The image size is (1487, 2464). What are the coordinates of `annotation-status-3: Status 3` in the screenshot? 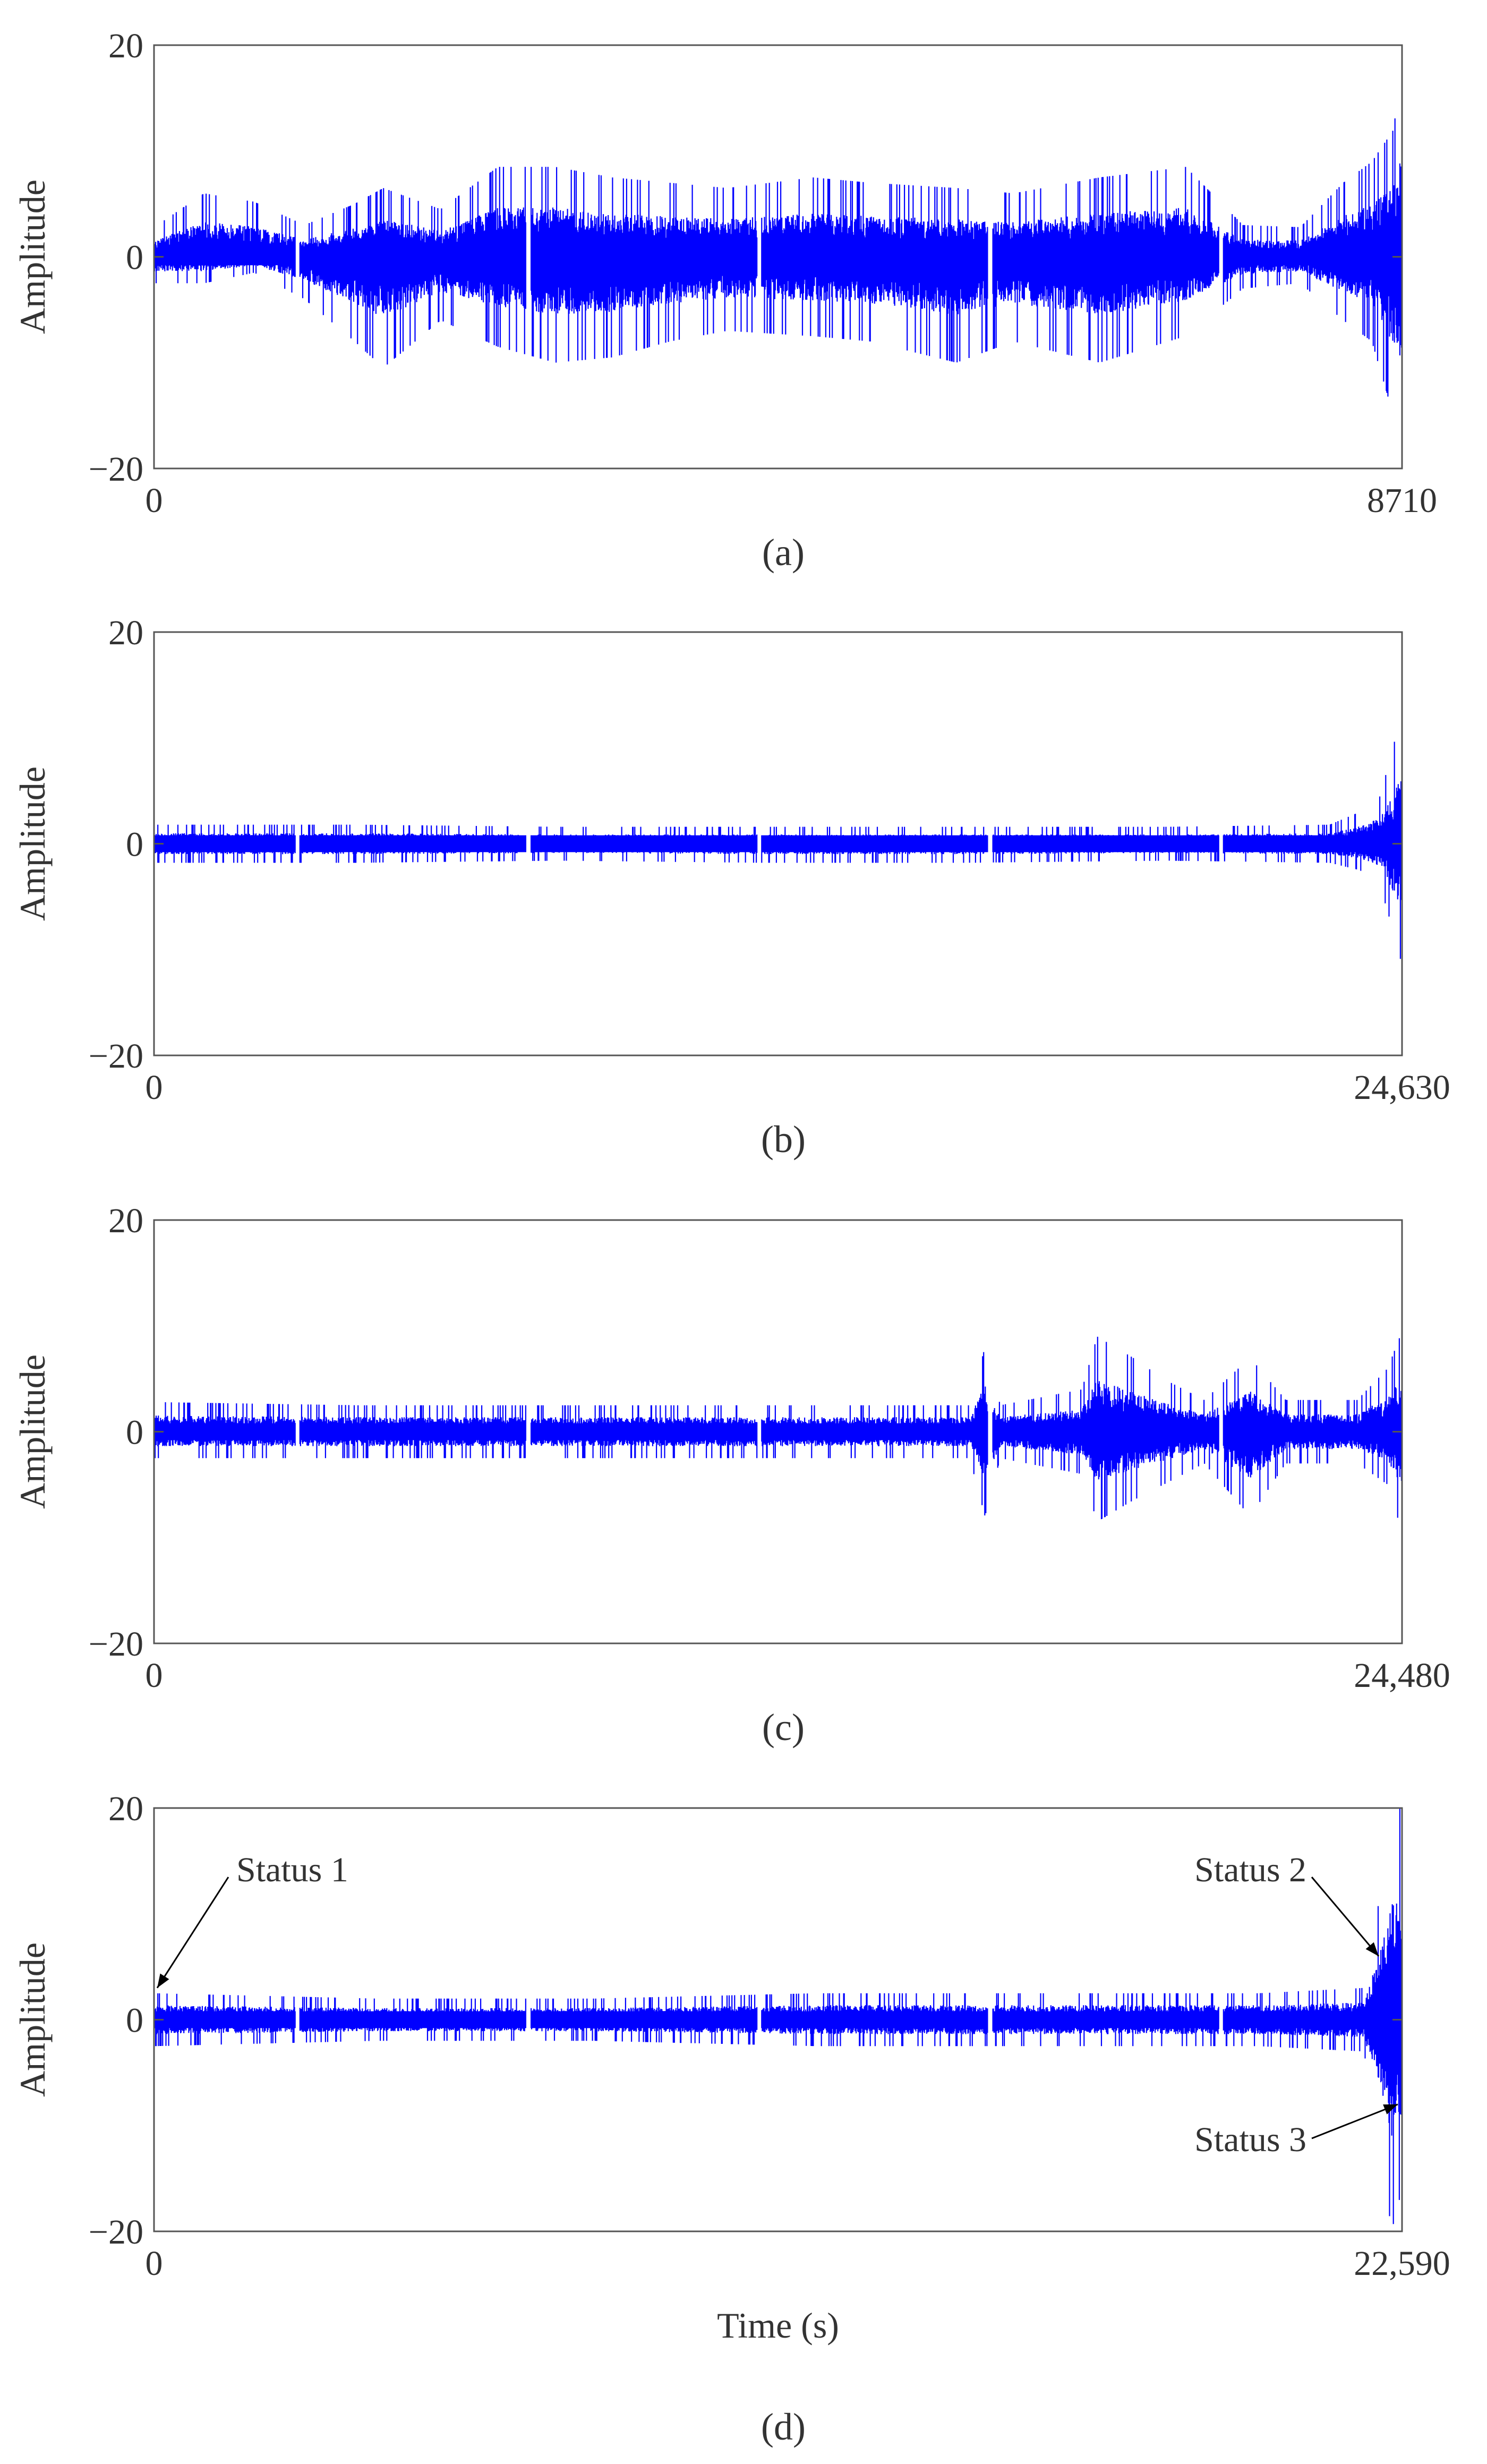 It's located at (1250, 2139).